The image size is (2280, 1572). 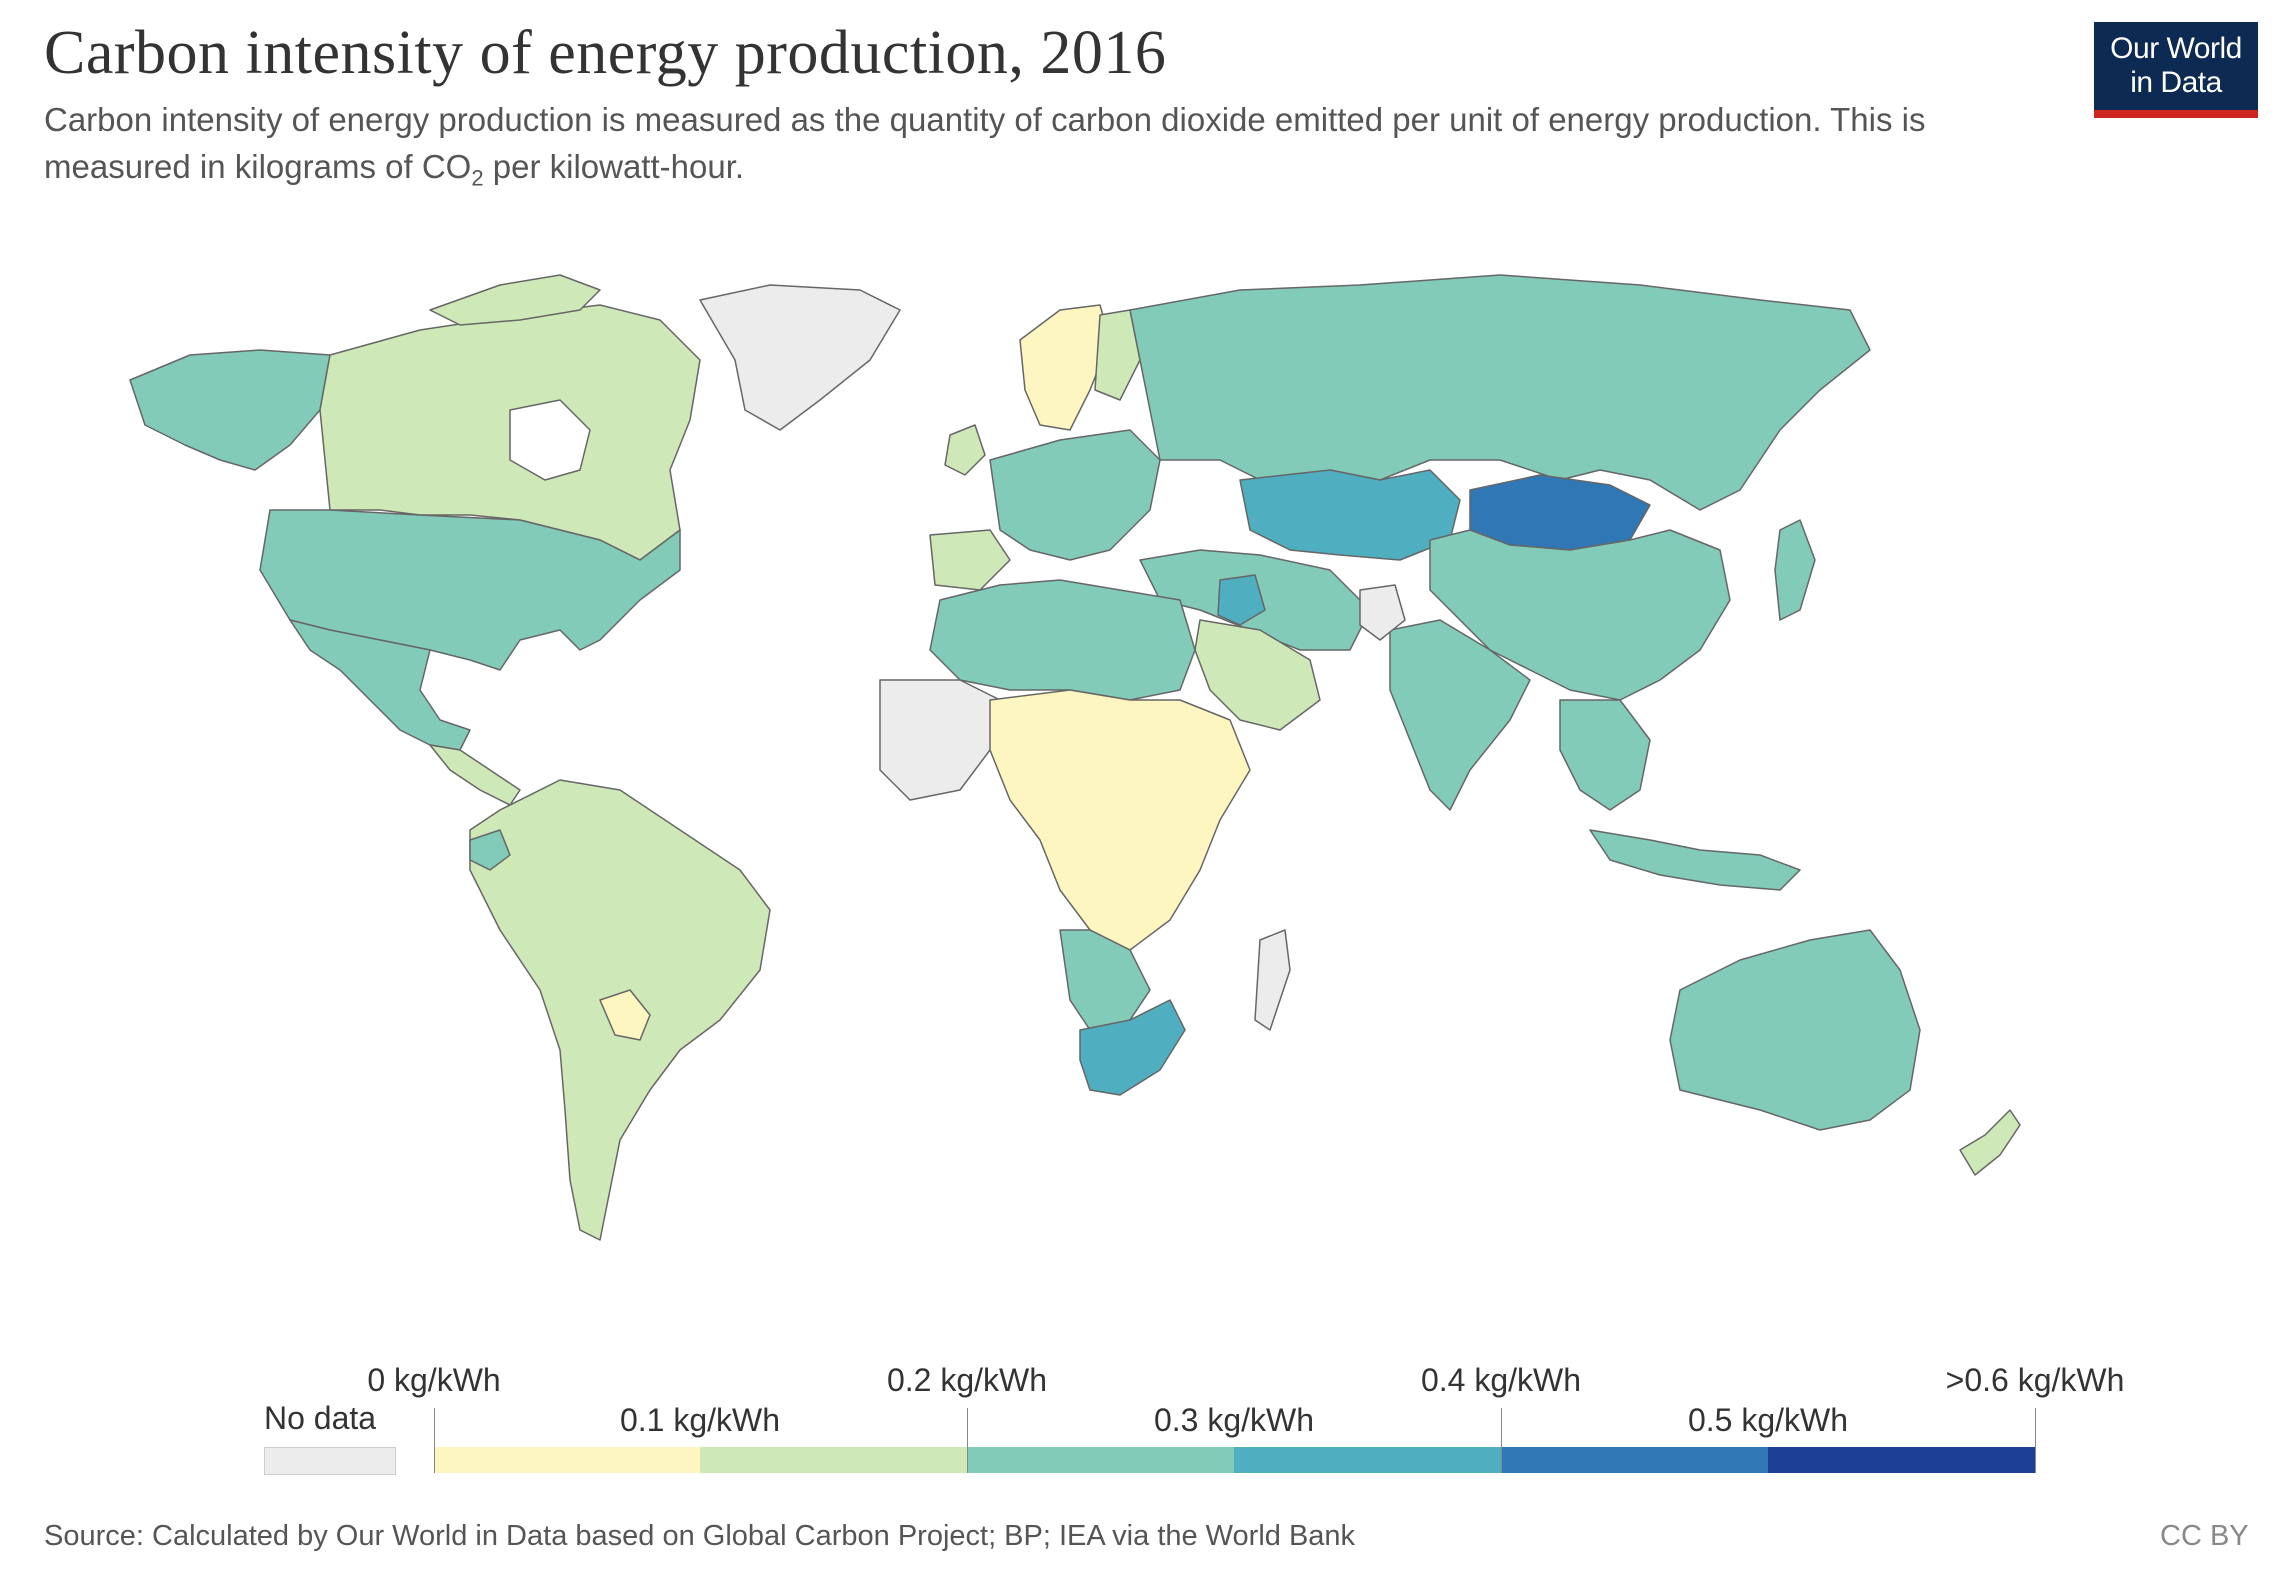 I want to click on legend-no-data-swatch, so click(x=330, y=1461).